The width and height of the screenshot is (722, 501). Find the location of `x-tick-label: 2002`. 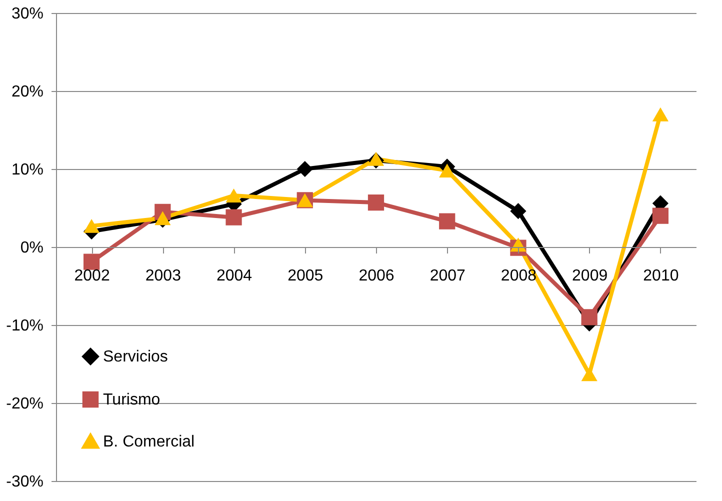

x-tick-label: 2002 is located at coordinates (92, 276).